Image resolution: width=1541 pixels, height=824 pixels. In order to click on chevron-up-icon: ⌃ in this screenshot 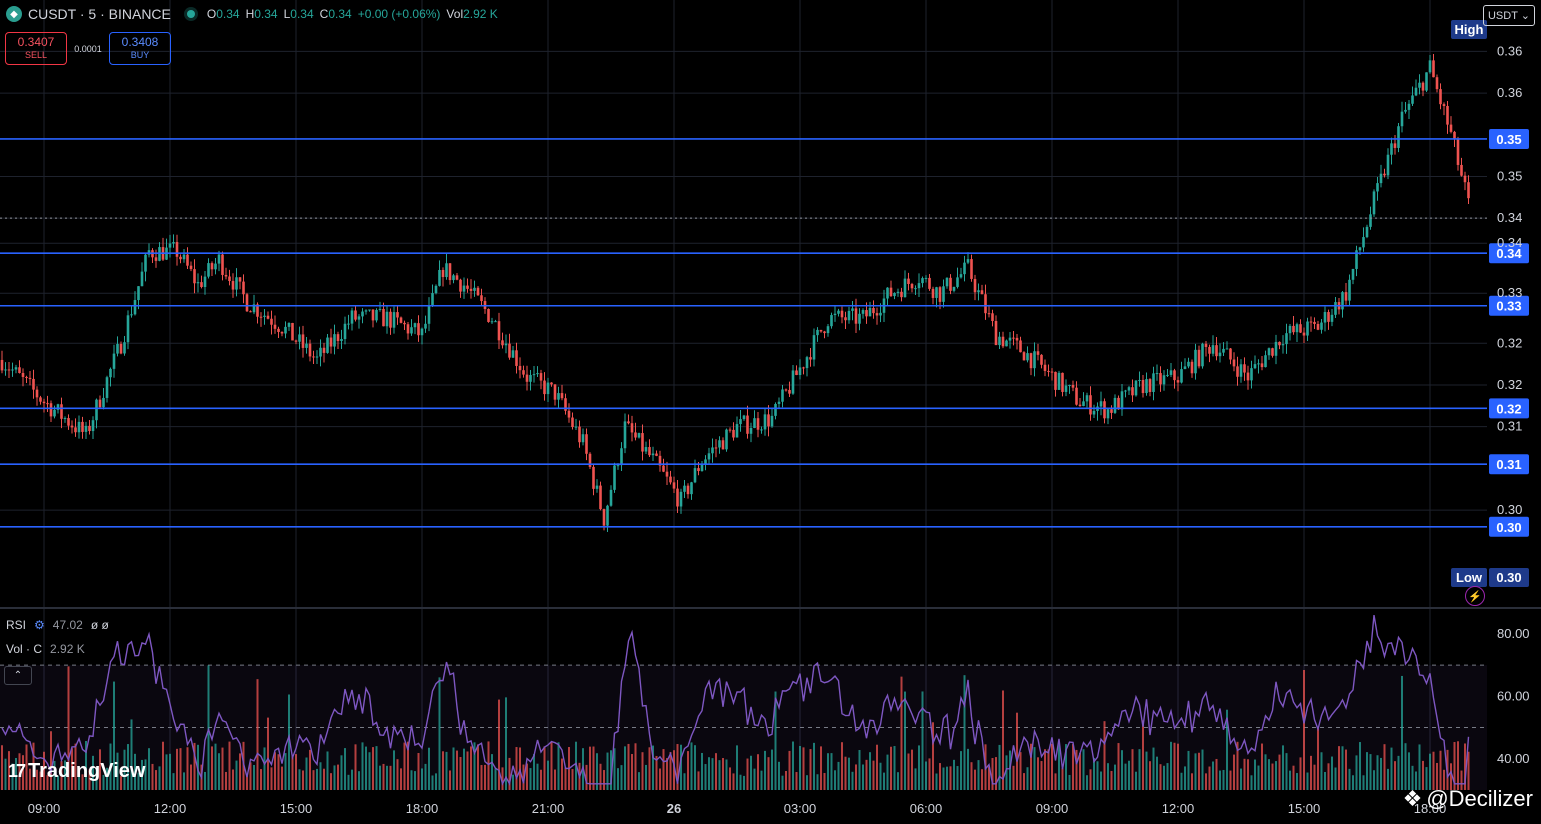, I will do `click(18, 675)`.